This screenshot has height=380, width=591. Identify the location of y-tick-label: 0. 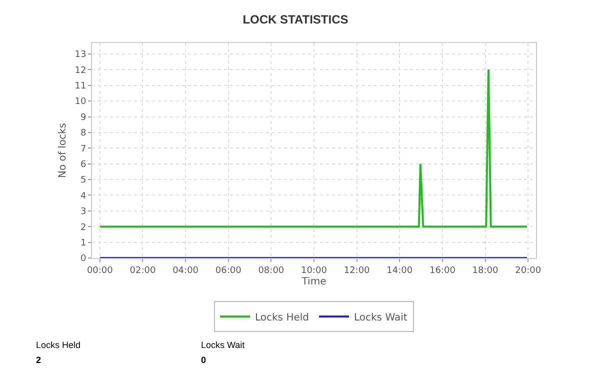
(83, 259).